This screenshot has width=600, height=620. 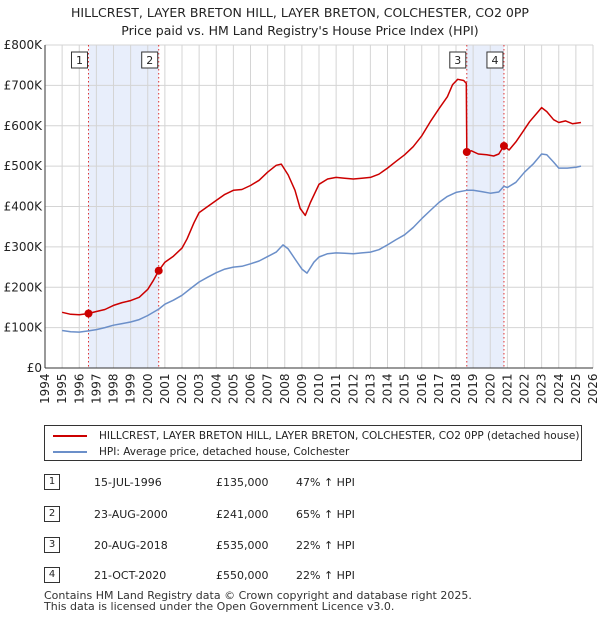 What do you see at coordinates (370, 388) in the screenshot?
I see `x-tick-label: 2013` at bounding box center [370, 388].